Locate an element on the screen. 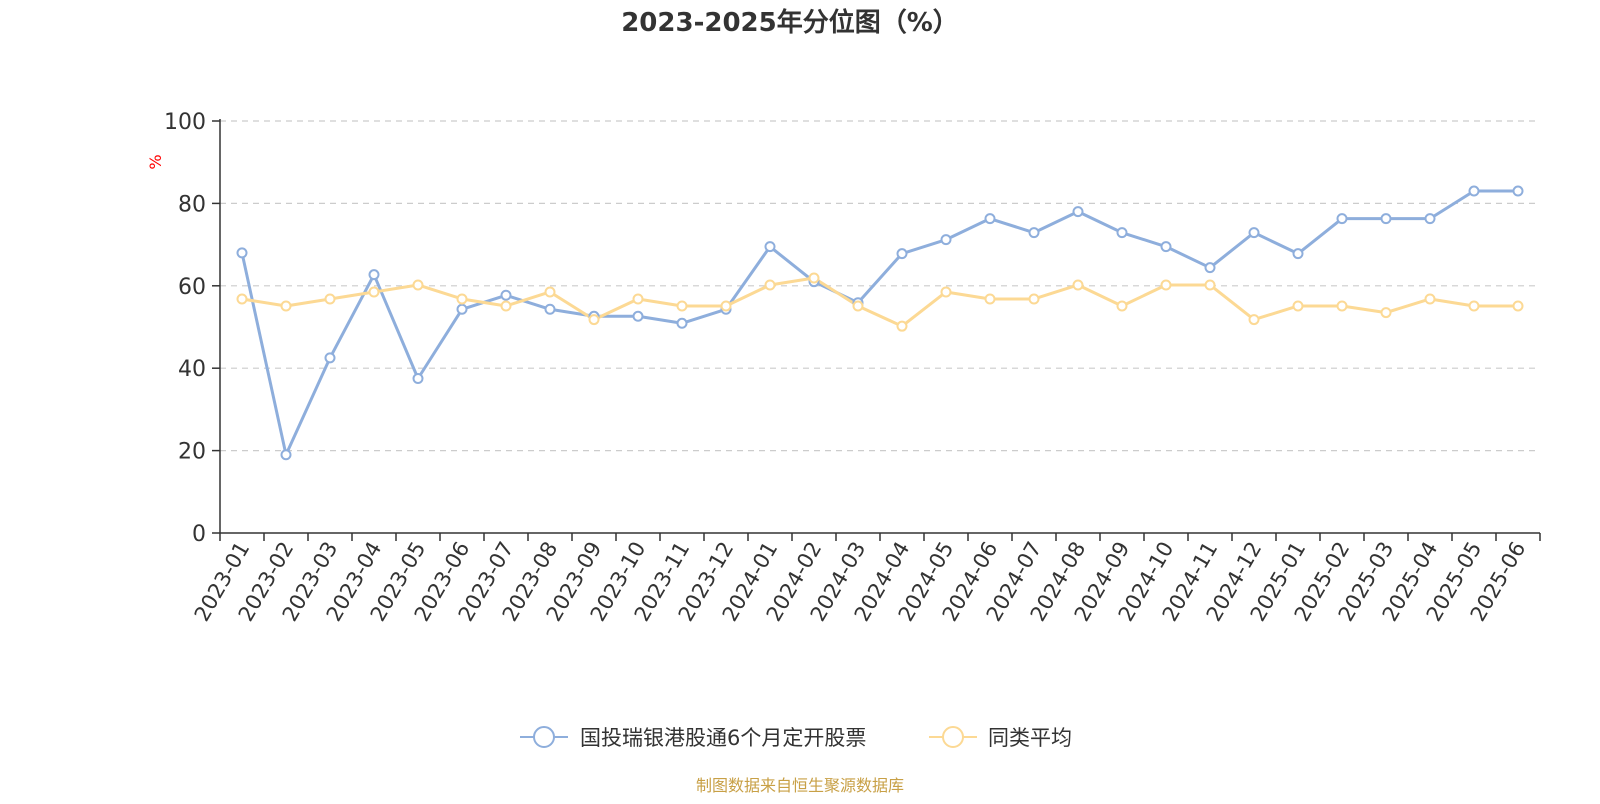  y-tick-label: 0 is located at coordinates (199, 534).